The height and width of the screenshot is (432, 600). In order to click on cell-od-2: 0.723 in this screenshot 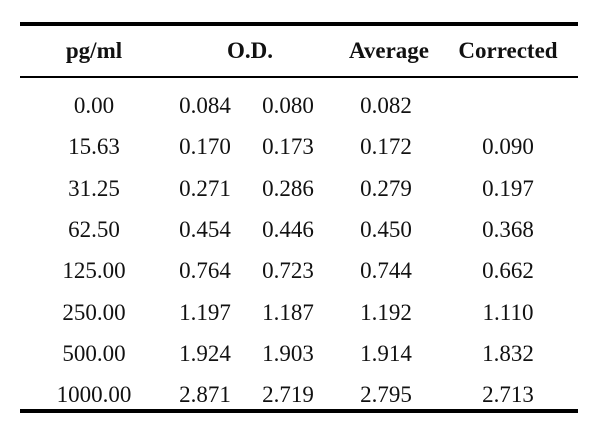, I will do `click(288, 271)`.